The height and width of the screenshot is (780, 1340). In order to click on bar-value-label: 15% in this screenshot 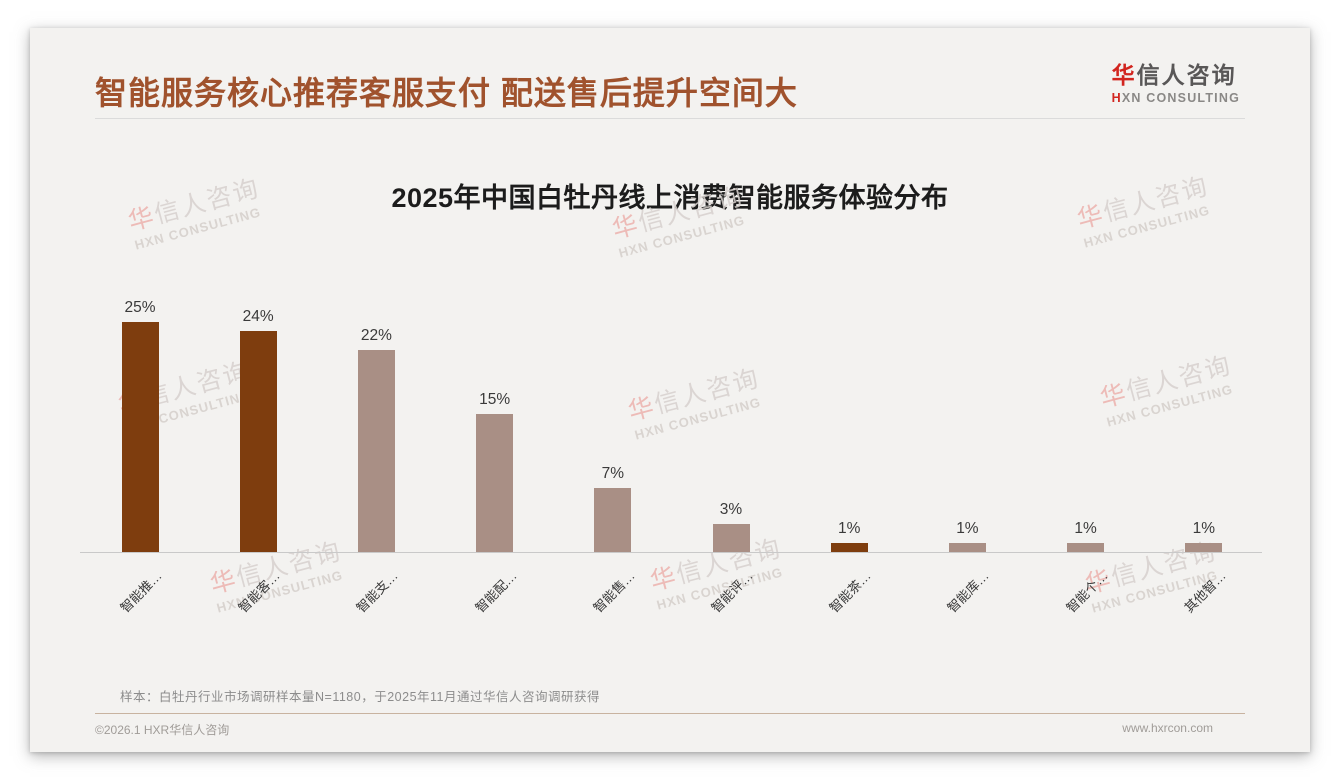, I will do `click(495, 399)`.